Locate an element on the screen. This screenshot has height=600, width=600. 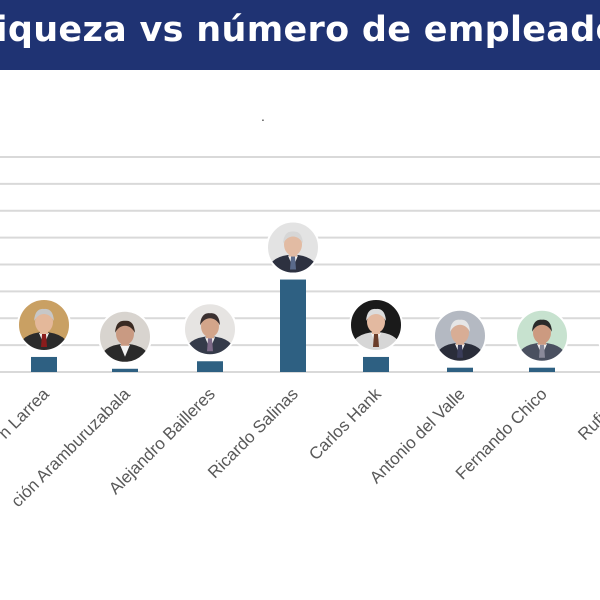
bar-germán-larrea is located at coordinates (44, 364).